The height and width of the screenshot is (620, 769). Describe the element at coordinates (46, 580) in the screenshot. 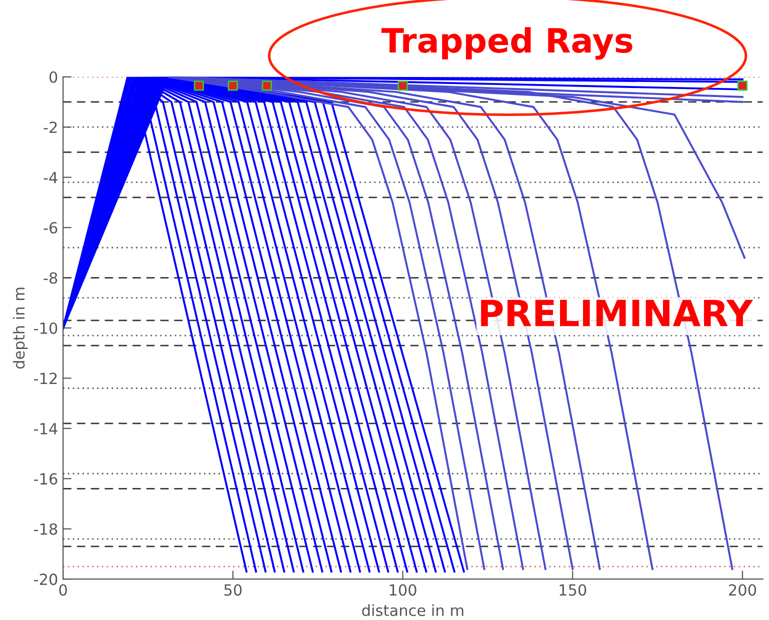

I see `y-tick-label: -20` at that location.